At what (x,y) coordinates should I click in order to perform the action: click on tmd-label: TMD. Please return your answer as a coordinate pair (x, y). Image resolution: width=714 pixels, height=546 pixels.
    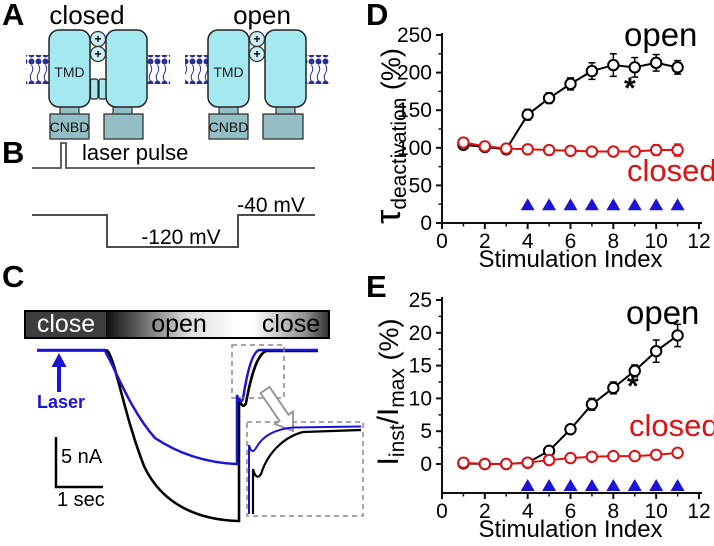
    Looking at the image, I should click on (228, 72).